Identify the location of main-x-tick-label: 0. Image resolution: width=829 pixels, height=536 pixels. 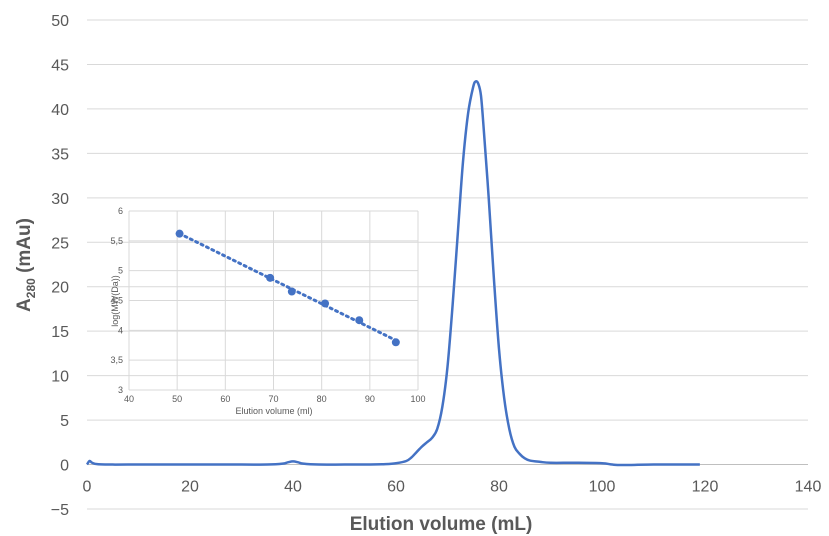
(87, 487).